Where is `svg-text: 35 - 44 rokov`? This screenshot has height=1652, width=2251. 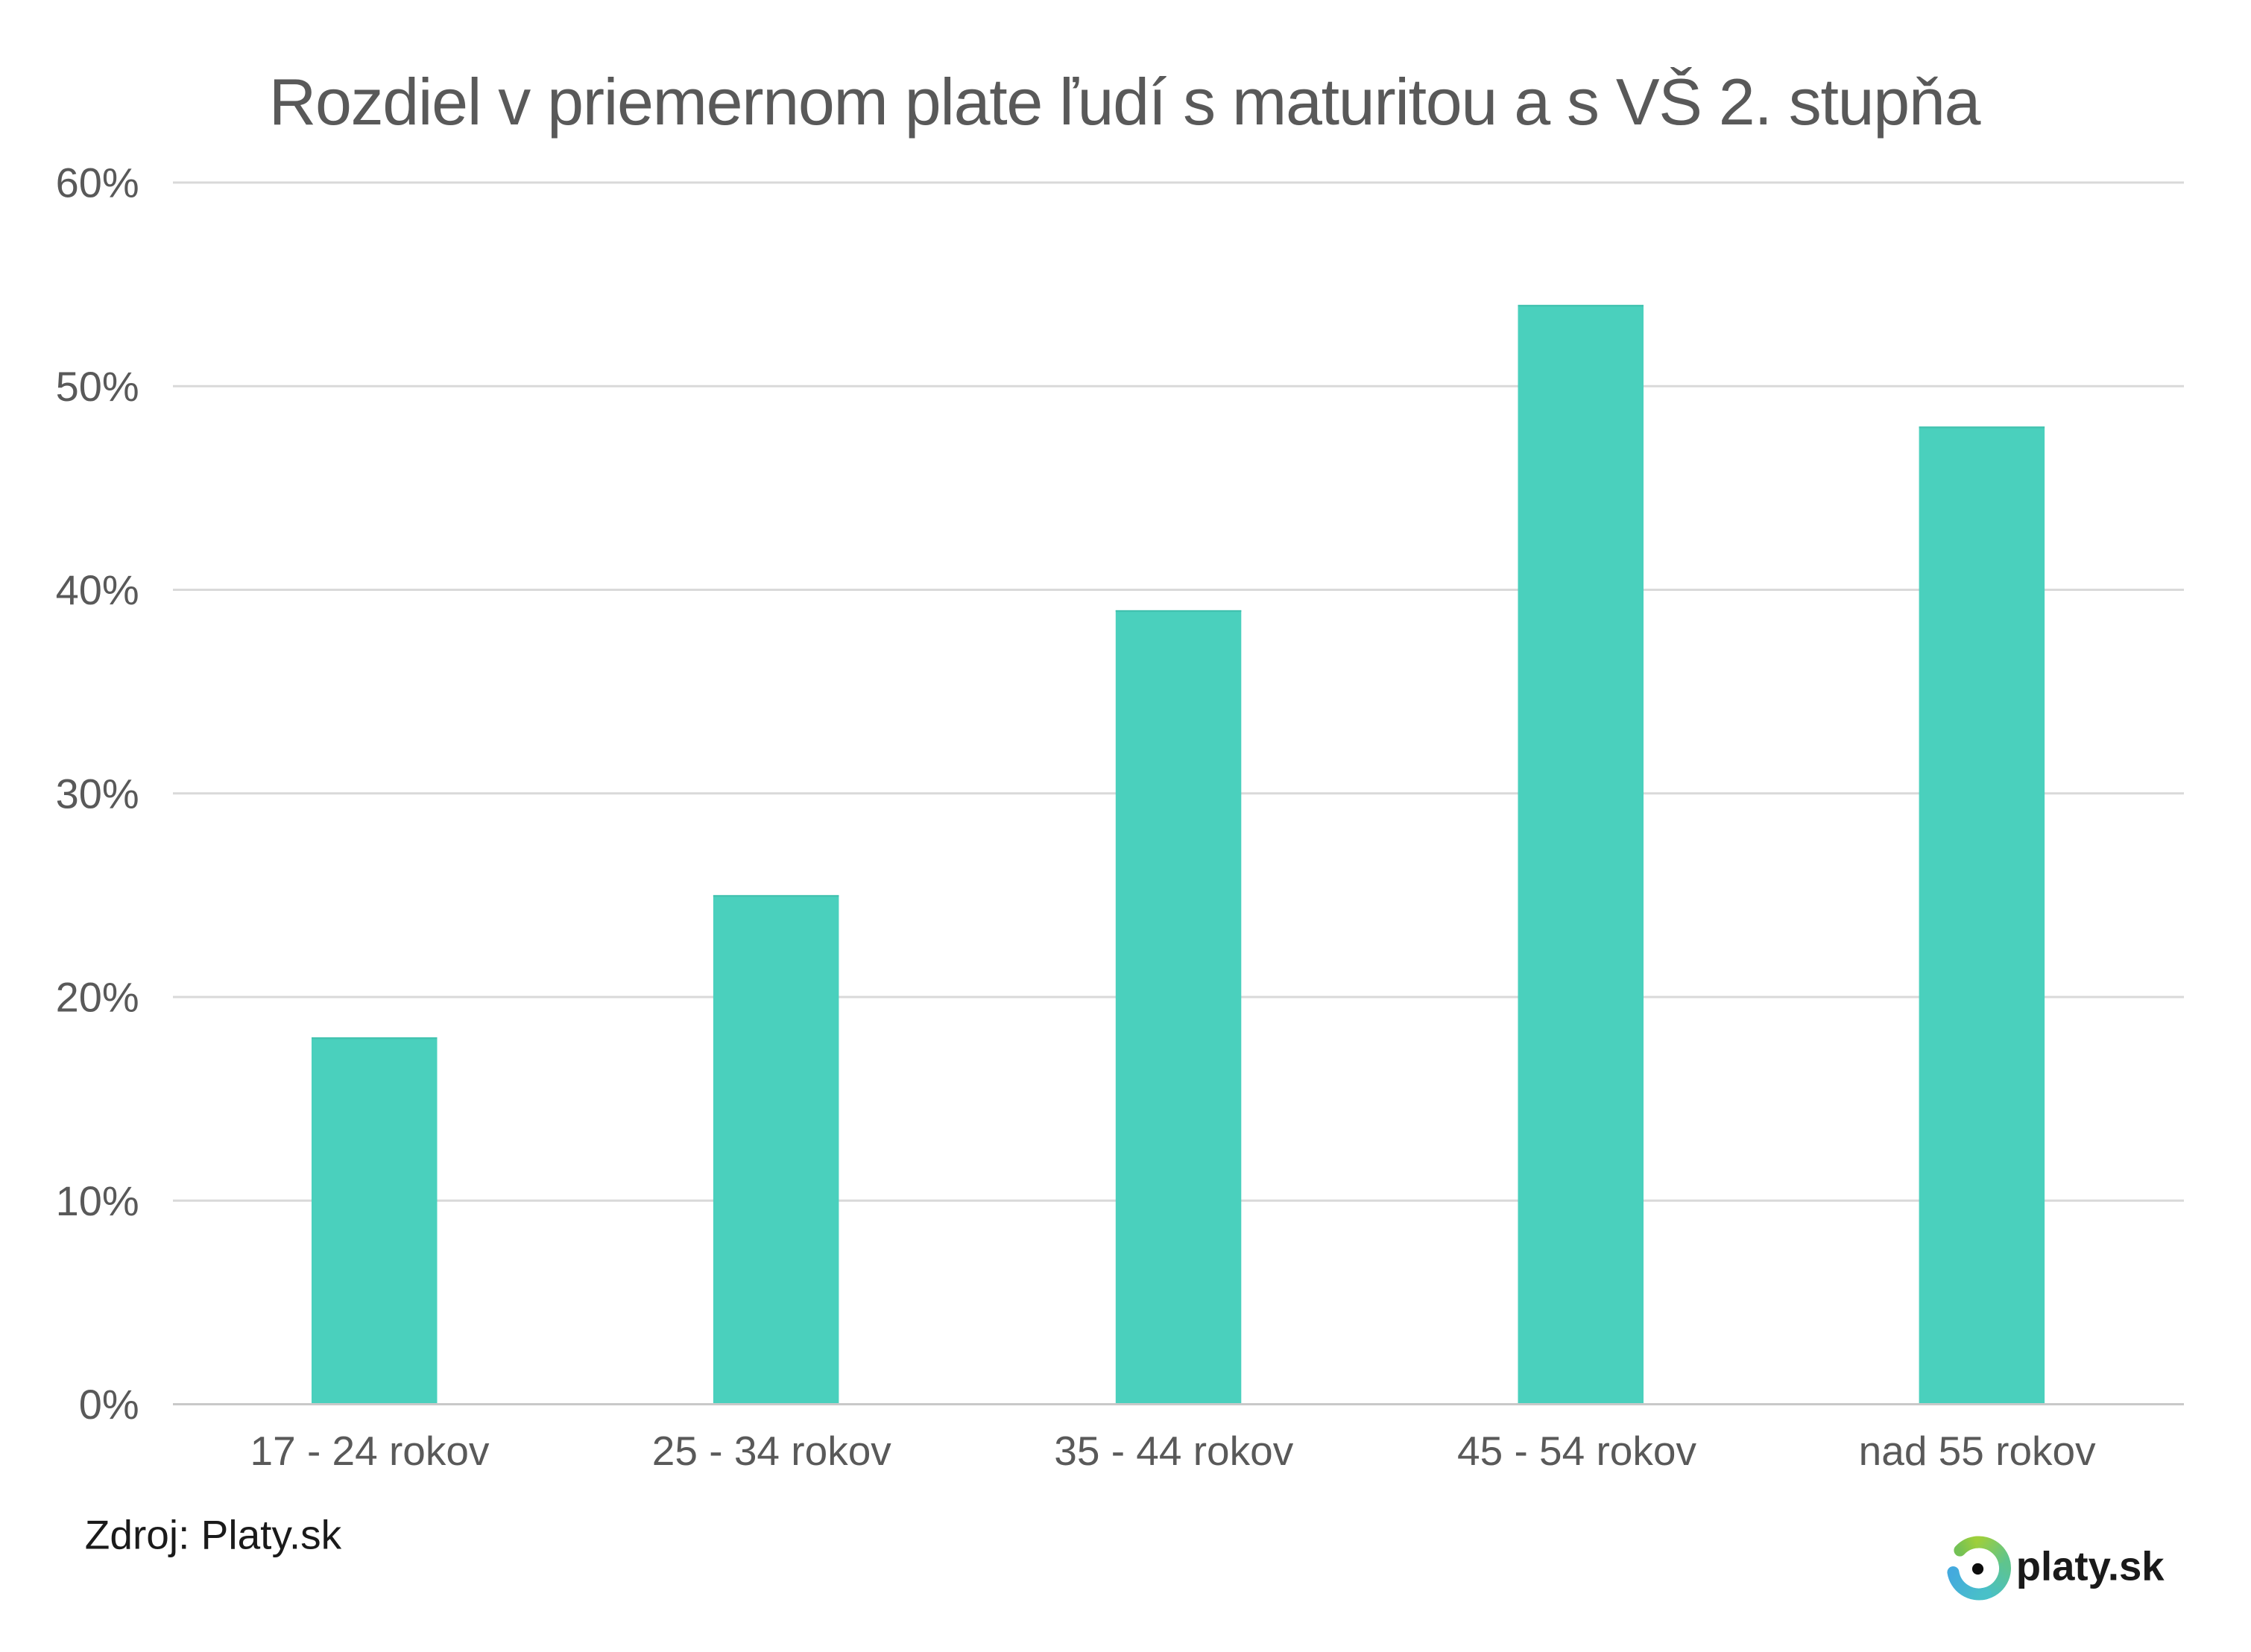 svg-text: 35 - 44 rokov is located at coordinates (1174, 1451).